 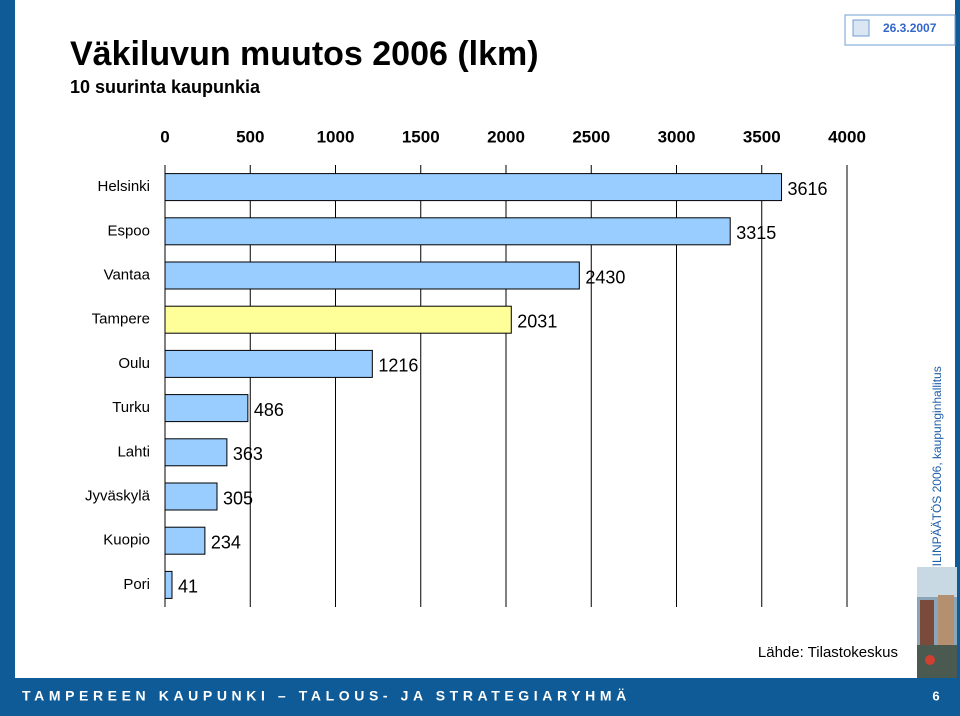 I want to click on photo, so click(x=937, y=622).